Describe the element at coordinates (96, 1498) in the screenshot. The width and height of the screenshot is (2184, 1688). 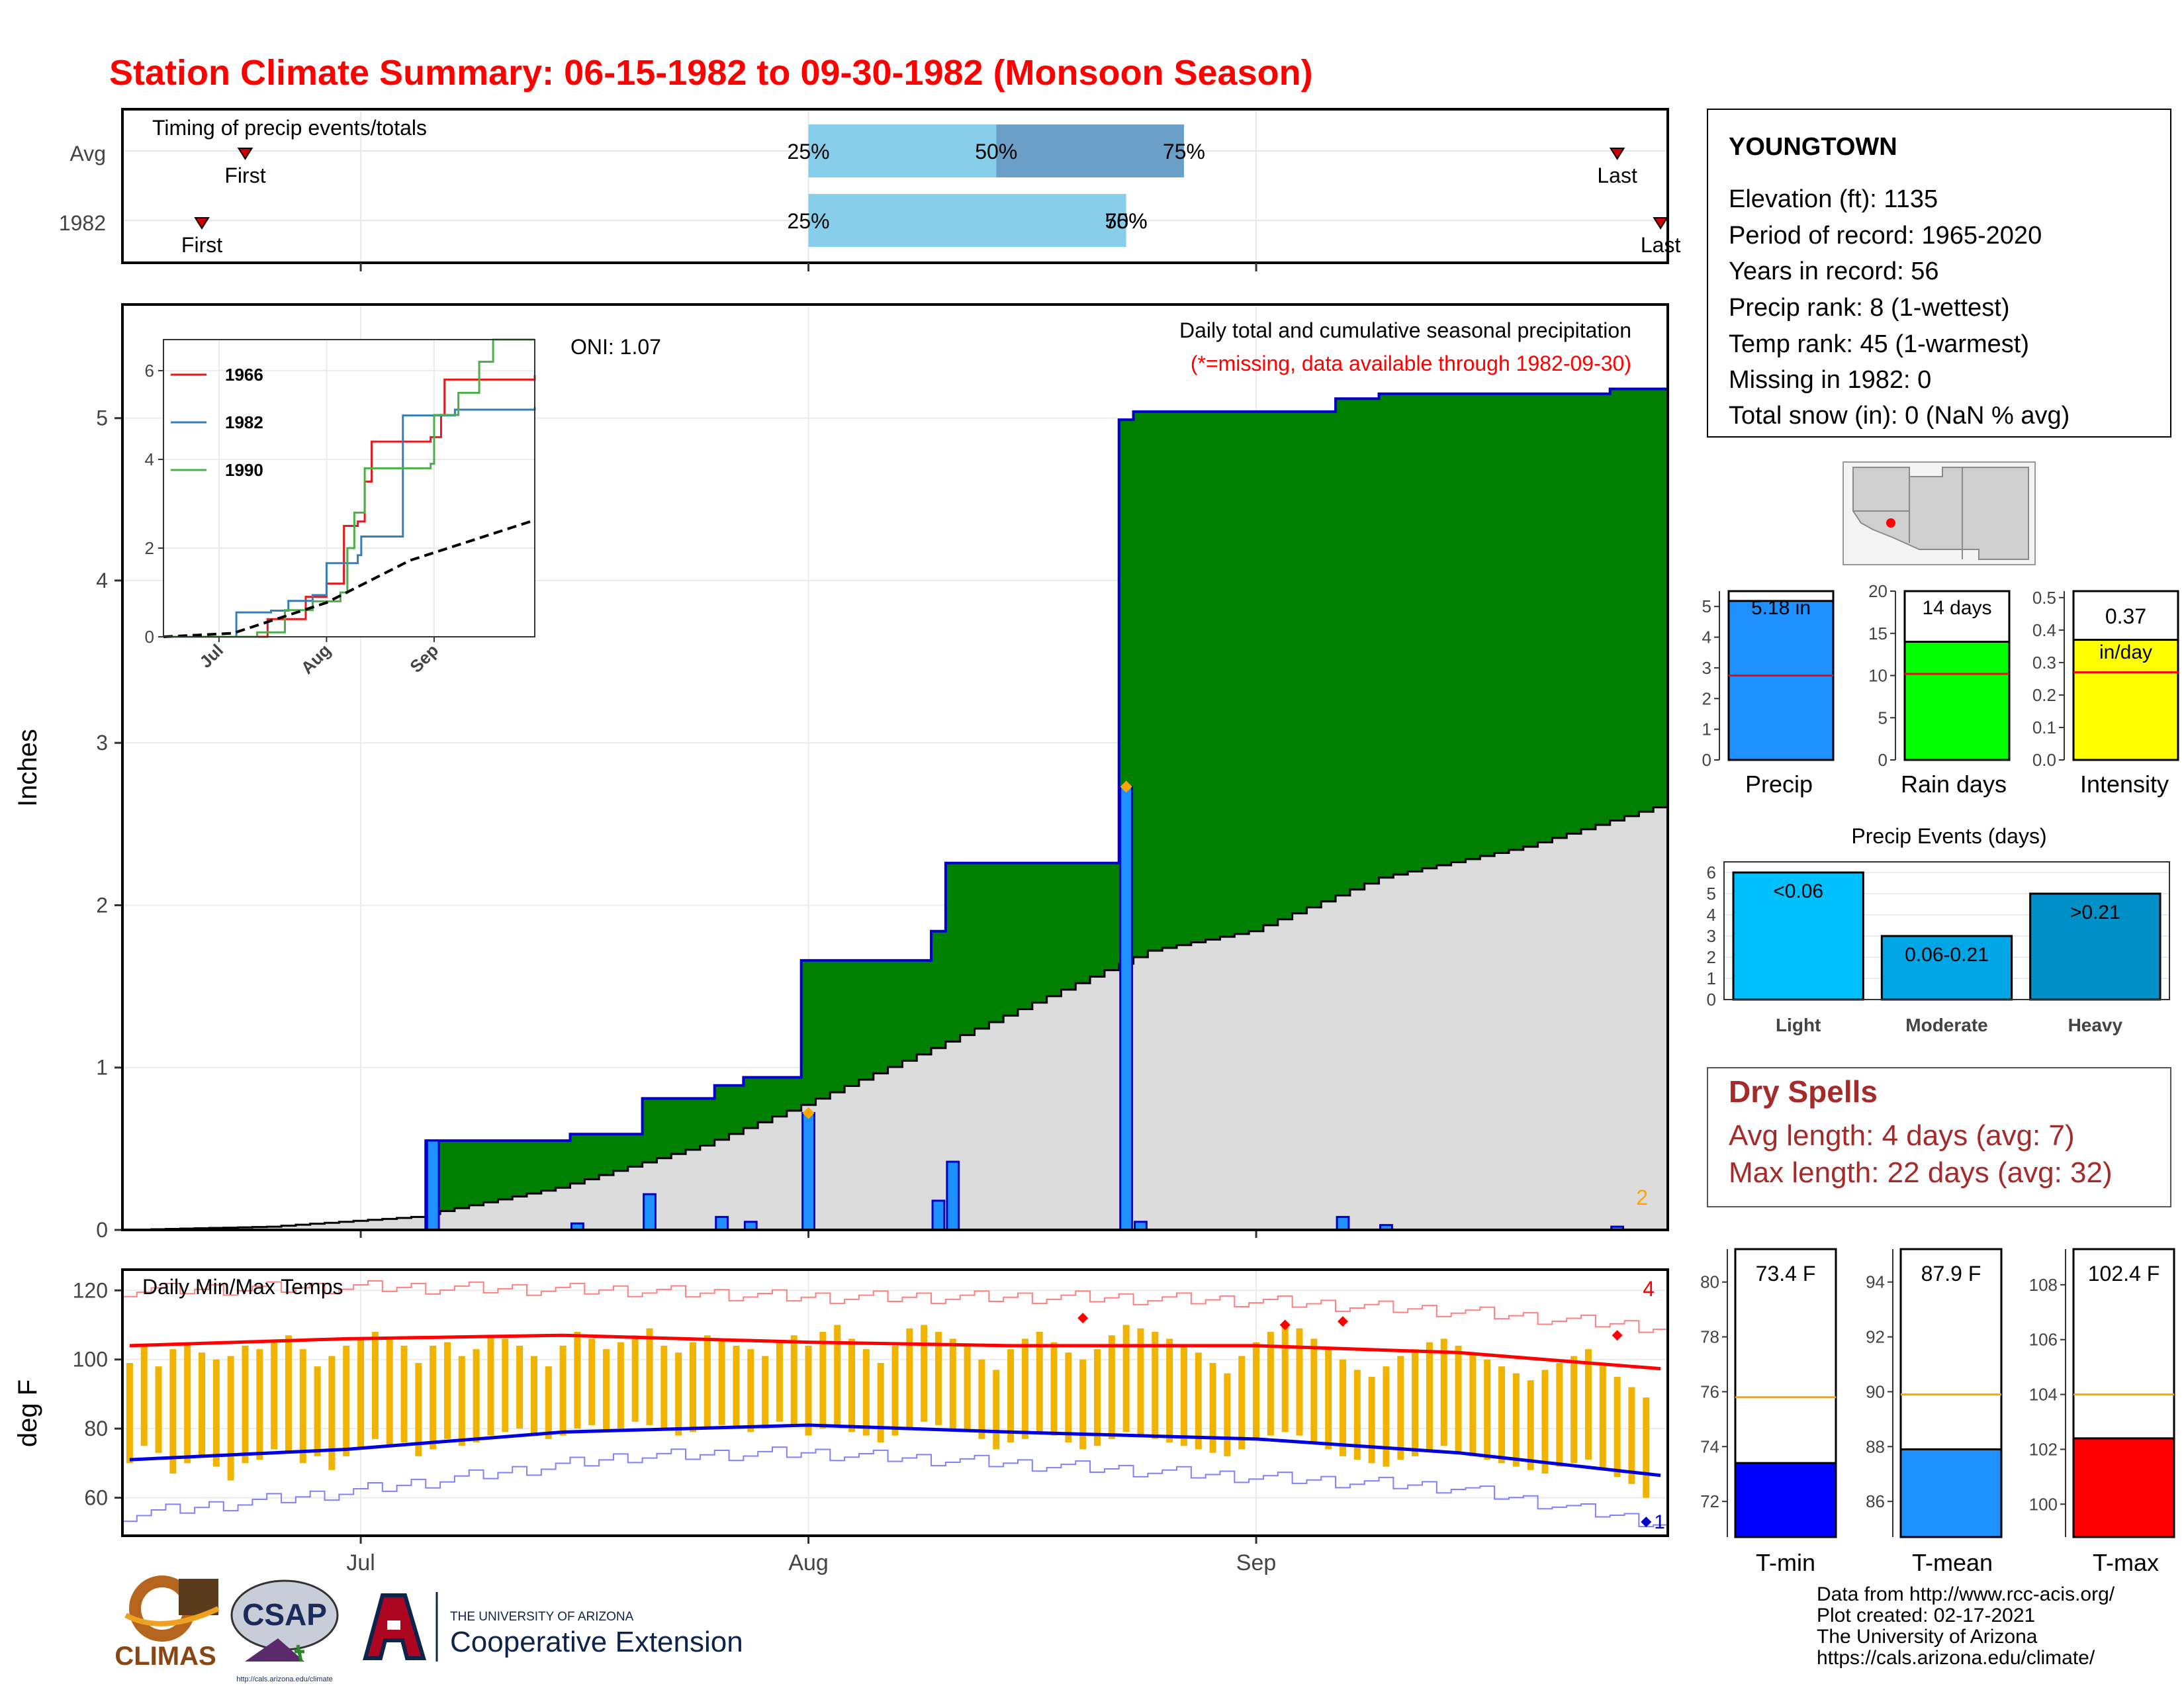
I see `temp-y-tick-label: 60` at that location.